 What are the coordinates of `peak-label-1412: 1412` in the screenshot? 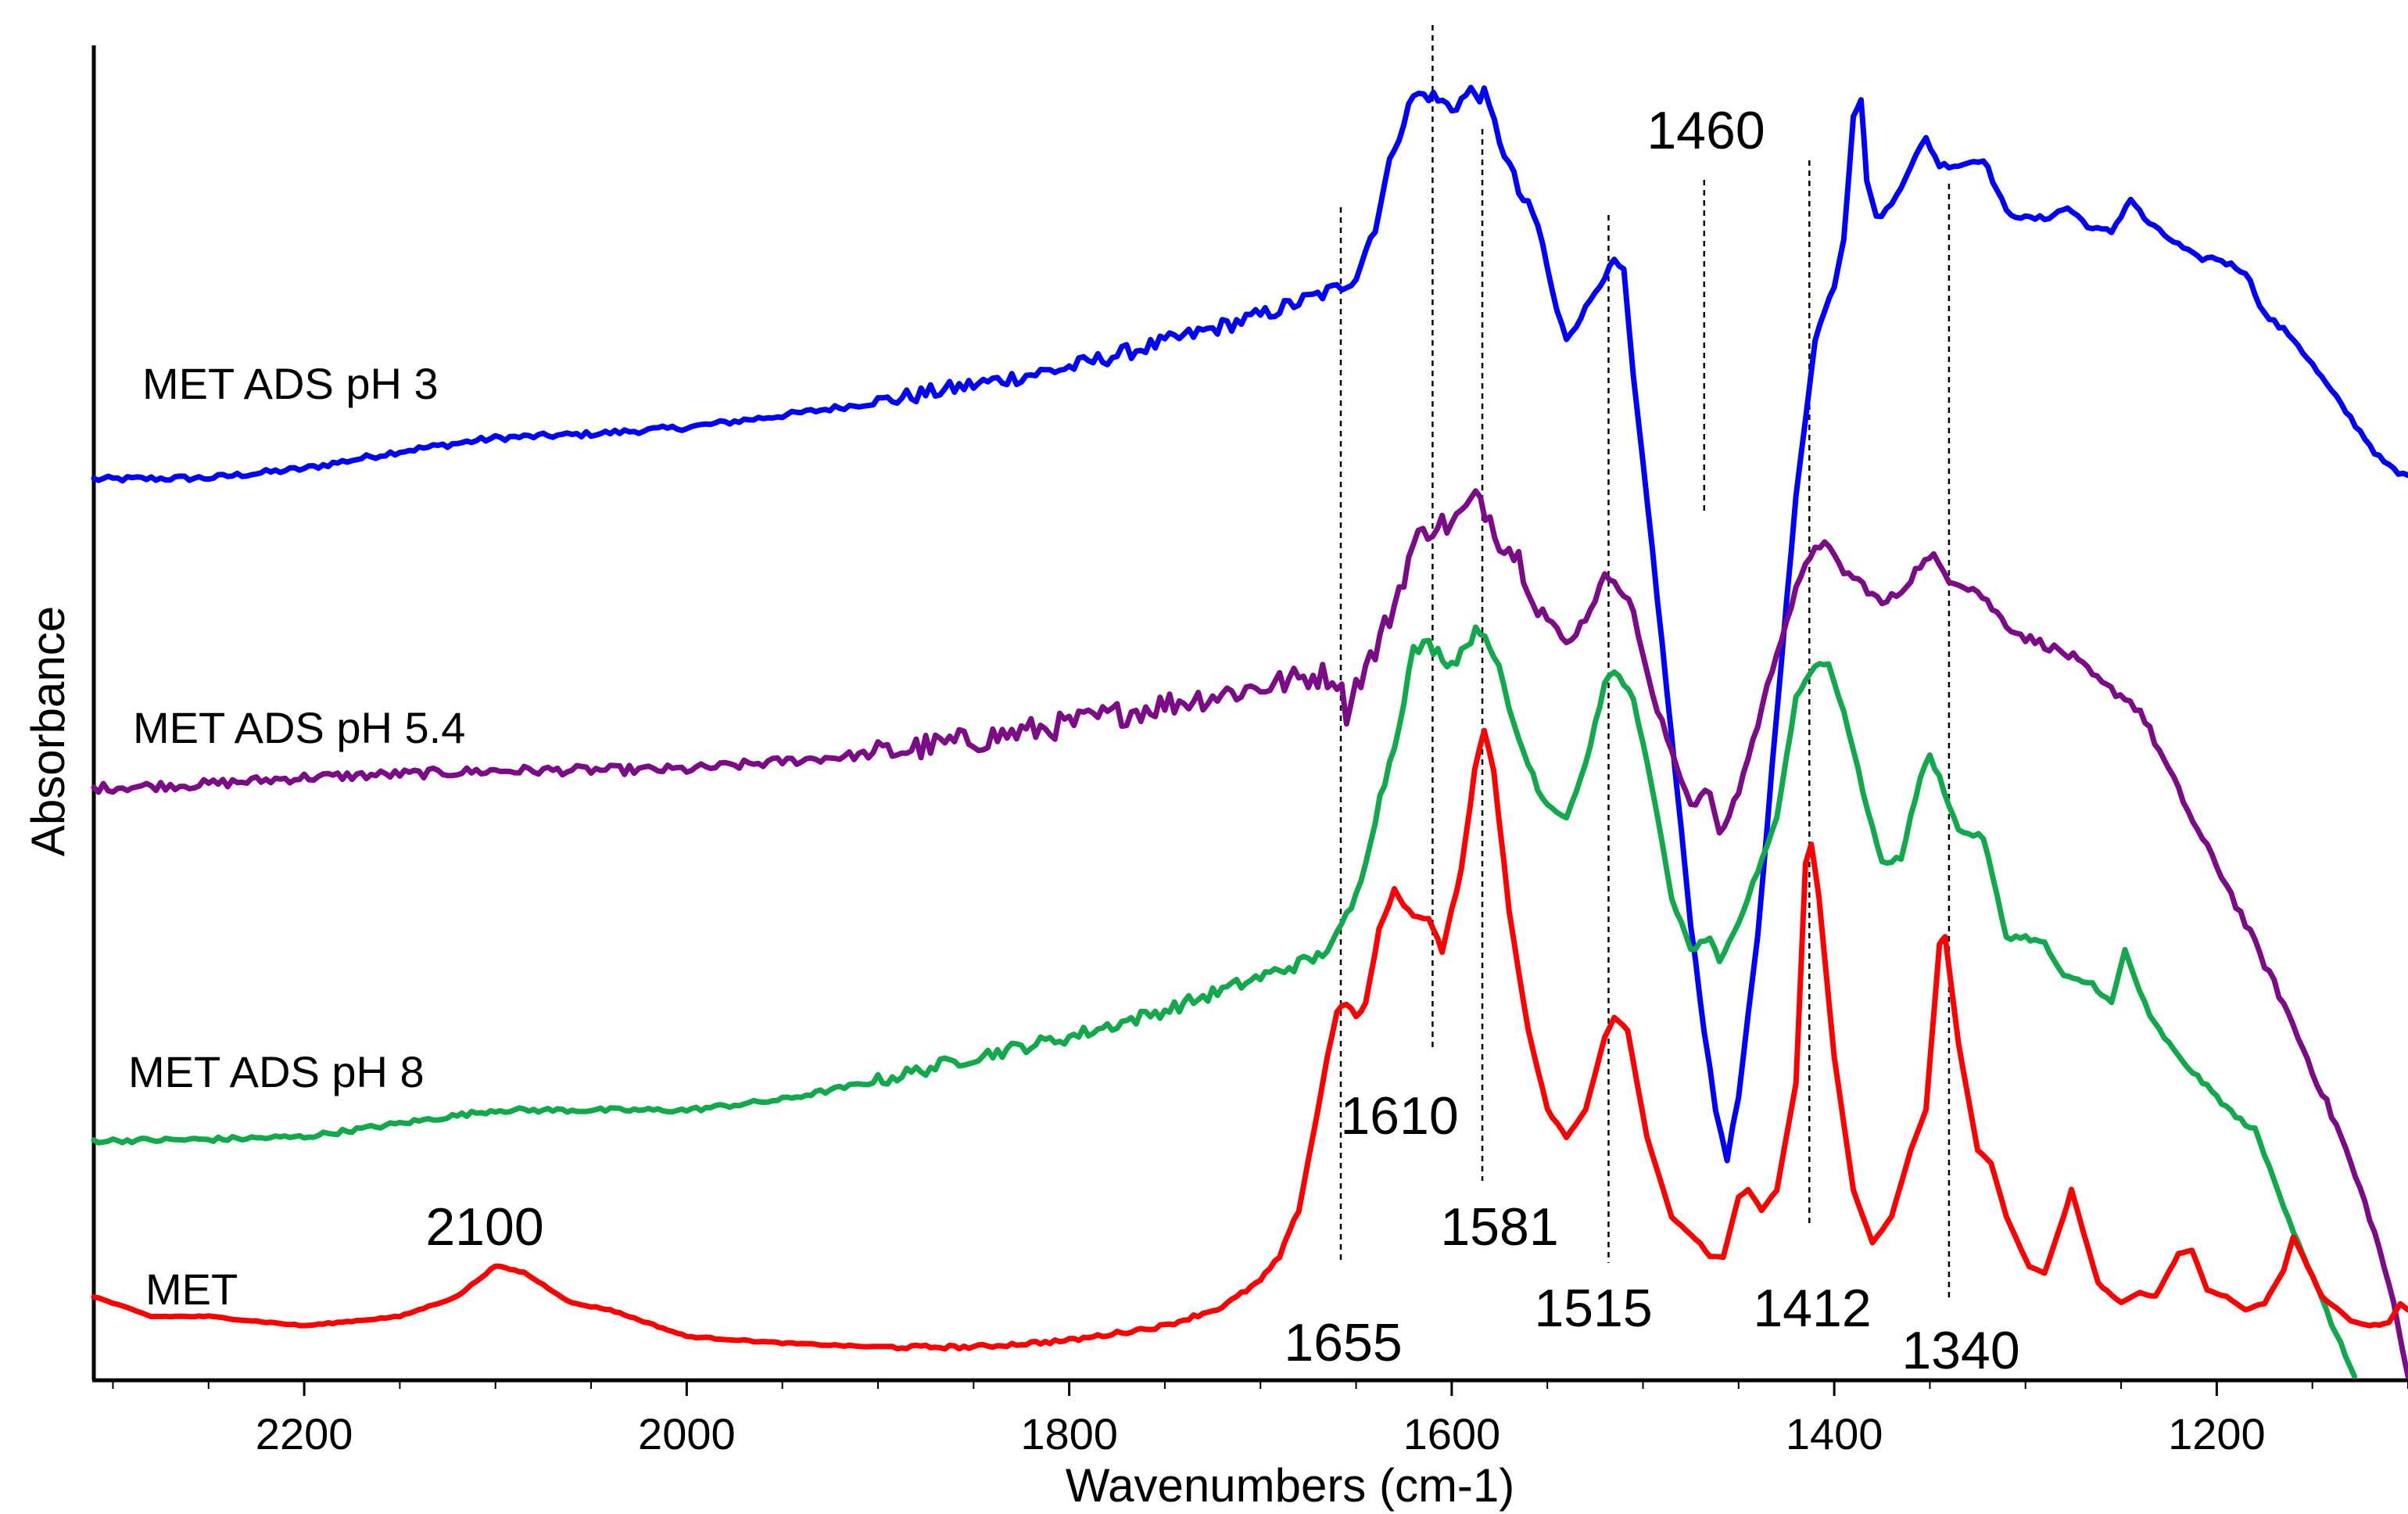 It's located at (1812, 1309).